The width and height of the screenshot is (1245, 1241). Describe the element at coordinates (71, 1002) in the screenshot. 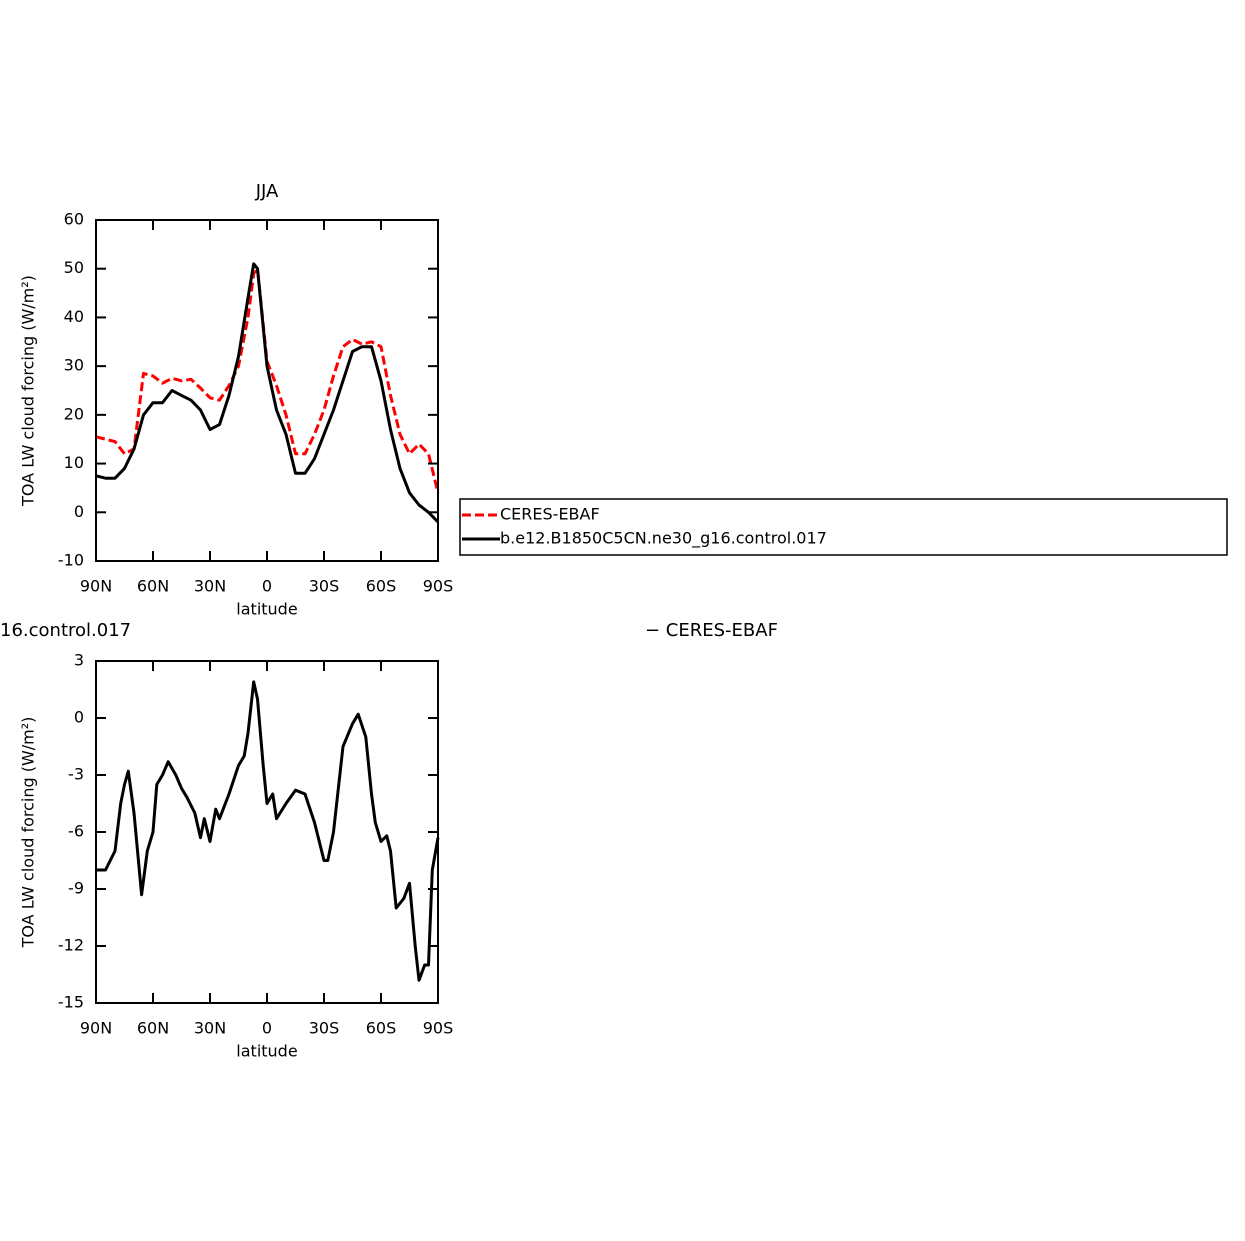

I see `y-tick-label: -15` at that location.